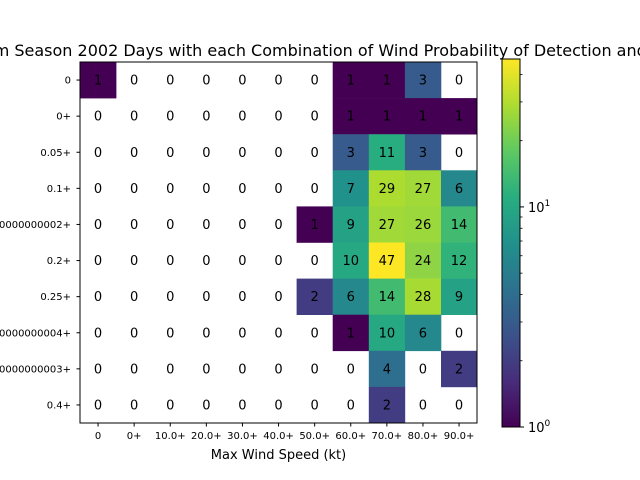  What do you see at coordinates (423, 225) in the screenshot?
I see `cell-value-label: 26` at bounding box center [423, 225].